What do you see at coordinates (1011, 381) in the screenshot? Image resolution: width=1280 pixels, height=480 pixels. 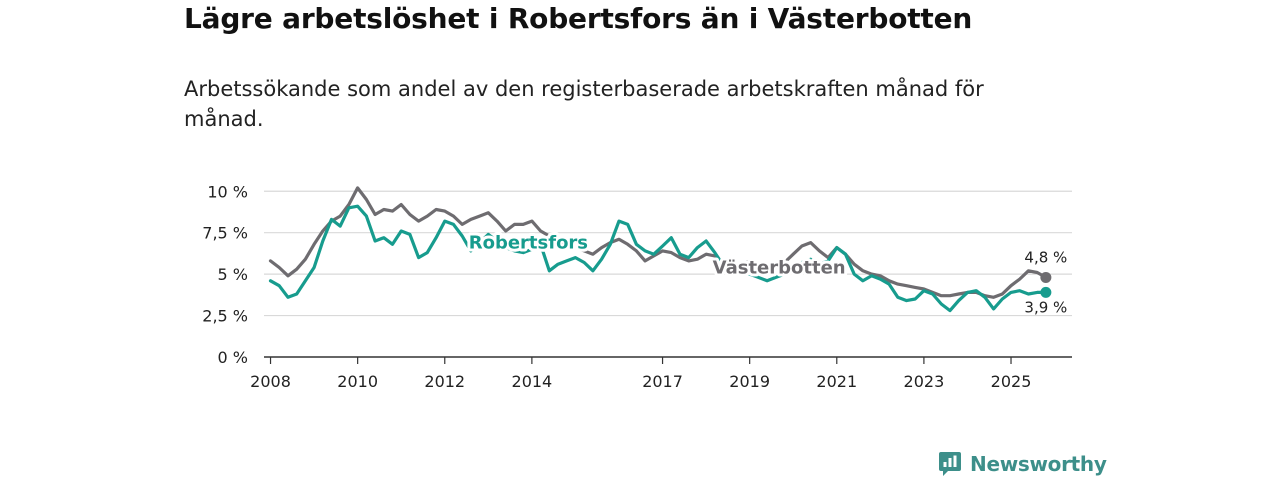 I see `x-tick-label: 2025` at bounding box center [1011, 381].